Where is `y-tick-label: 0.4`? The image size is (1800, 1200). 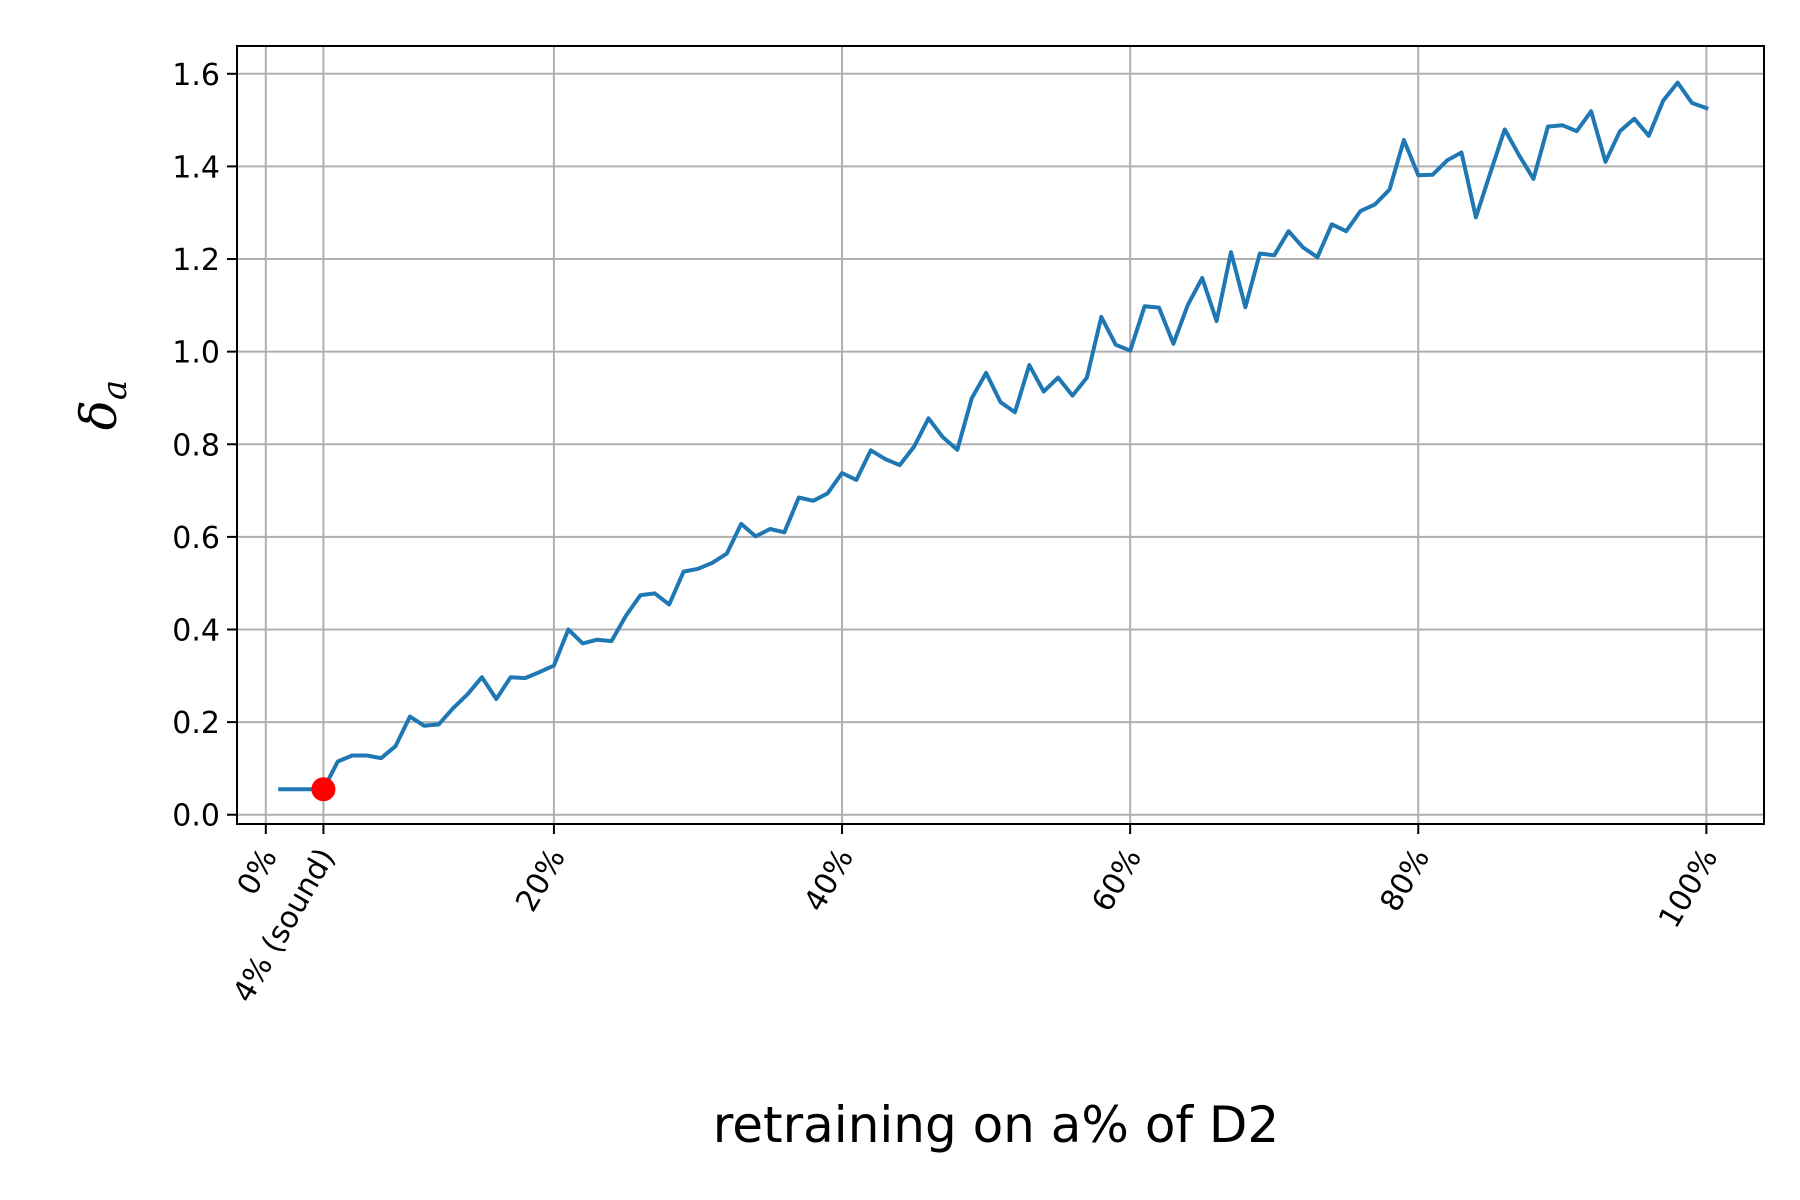
y-tick-label: 0.4 is located at coordinates (196, 631).